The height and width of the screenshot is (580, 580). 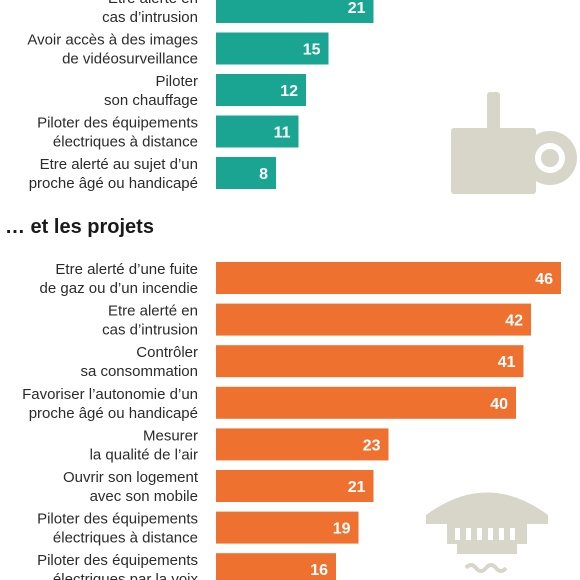 I want to click on uses-category-label-1-0: Avoir accès à des images, so click(x=112, y=40).